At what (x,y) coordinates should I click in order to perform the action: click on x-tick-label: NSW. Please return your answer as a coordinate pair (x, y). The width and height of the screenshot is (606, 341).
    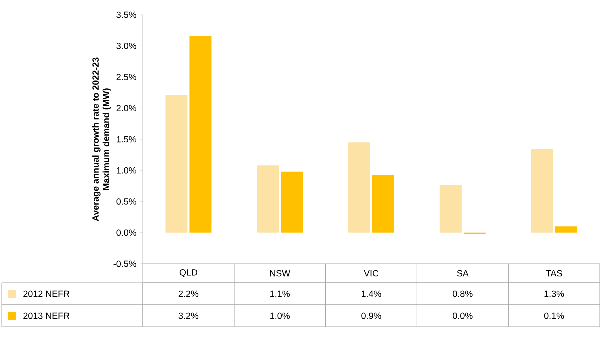
    Looking at the image, I should click on (280, 273).